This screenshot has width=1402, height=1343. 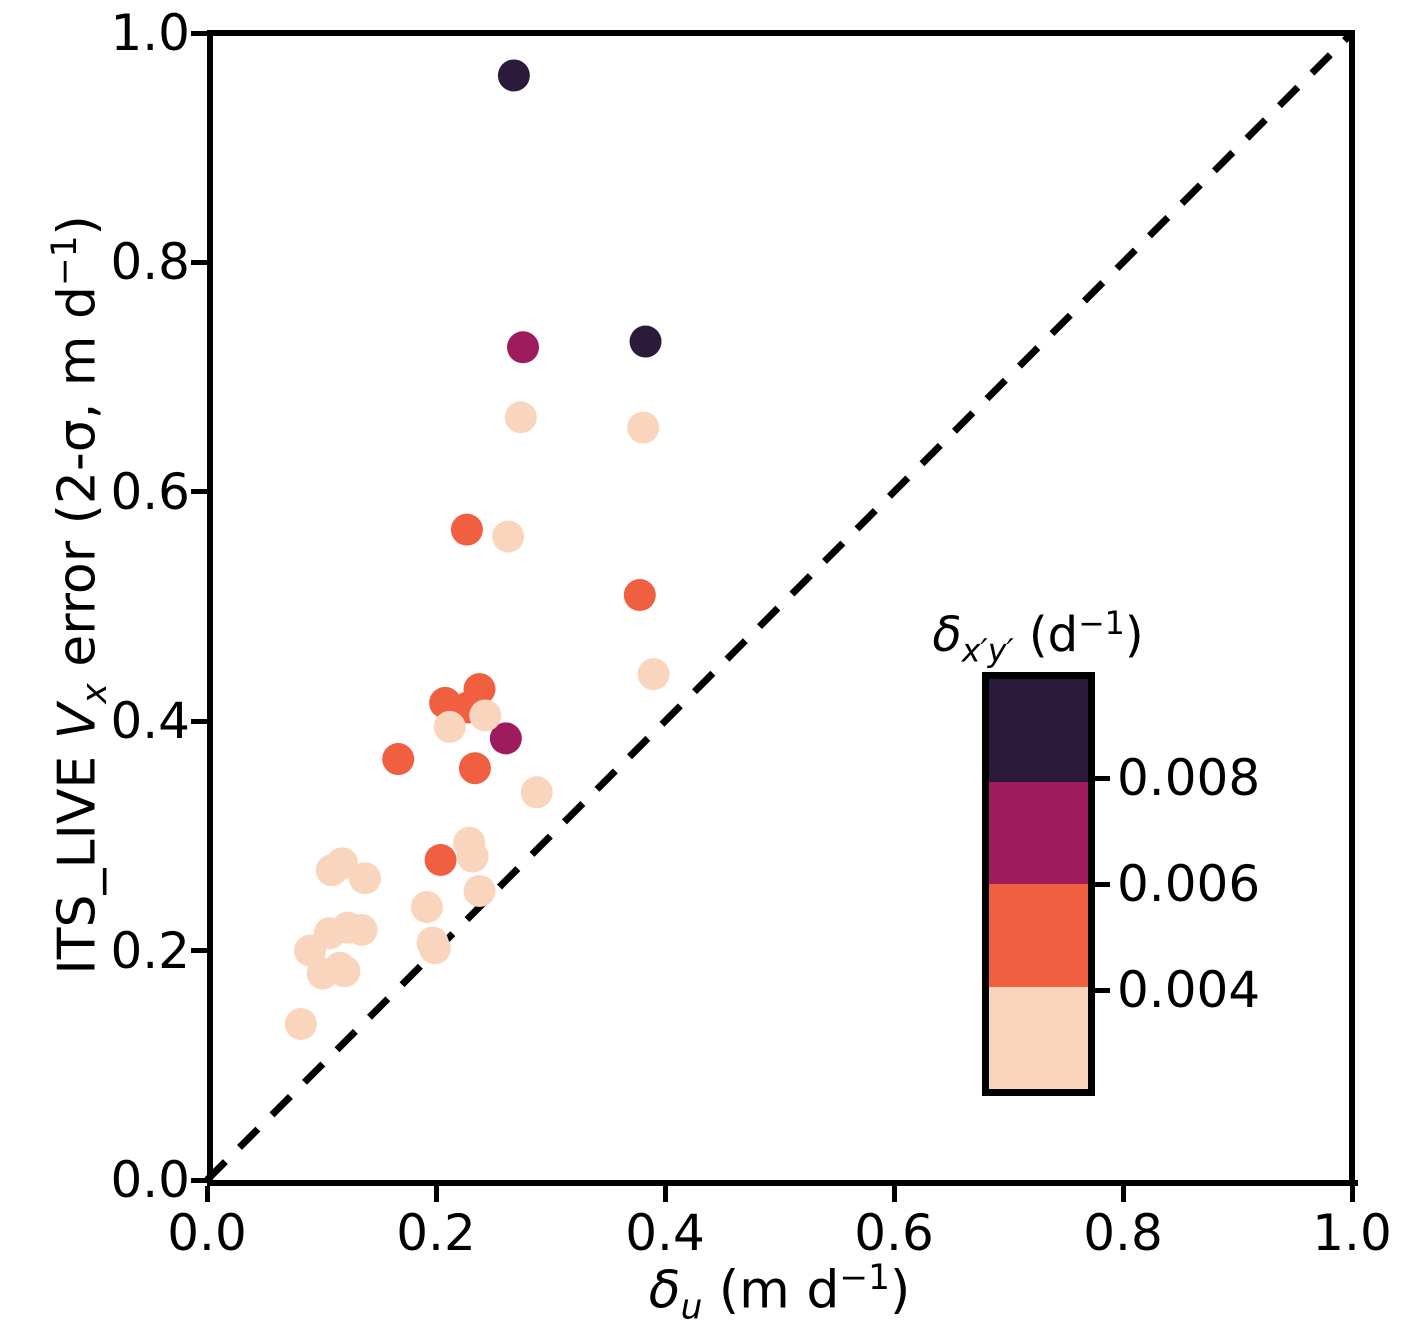 I want to click on colorbar, so click(x=1038, y=884).